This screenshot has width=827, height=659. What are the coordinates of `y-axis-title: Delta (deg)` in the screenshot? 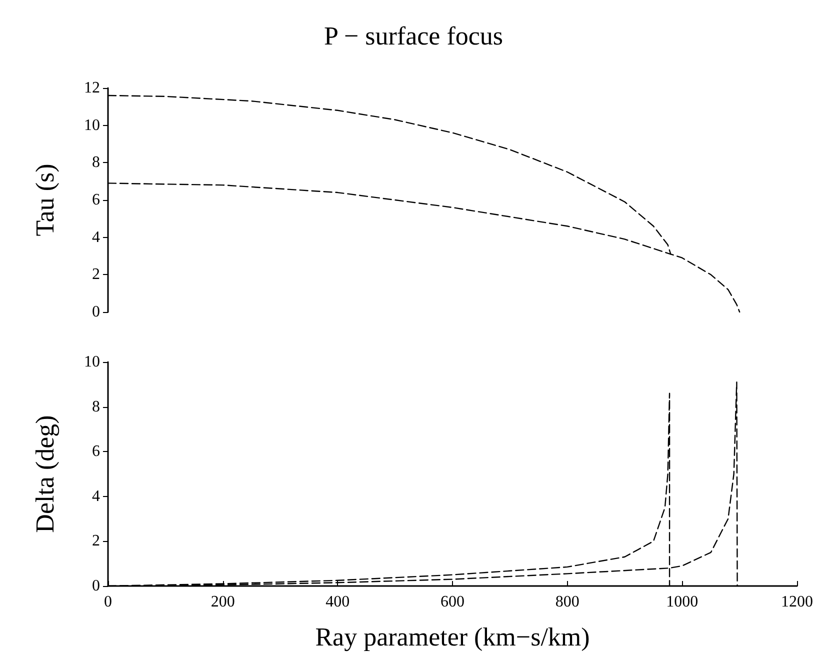 It's located at (45, 474).